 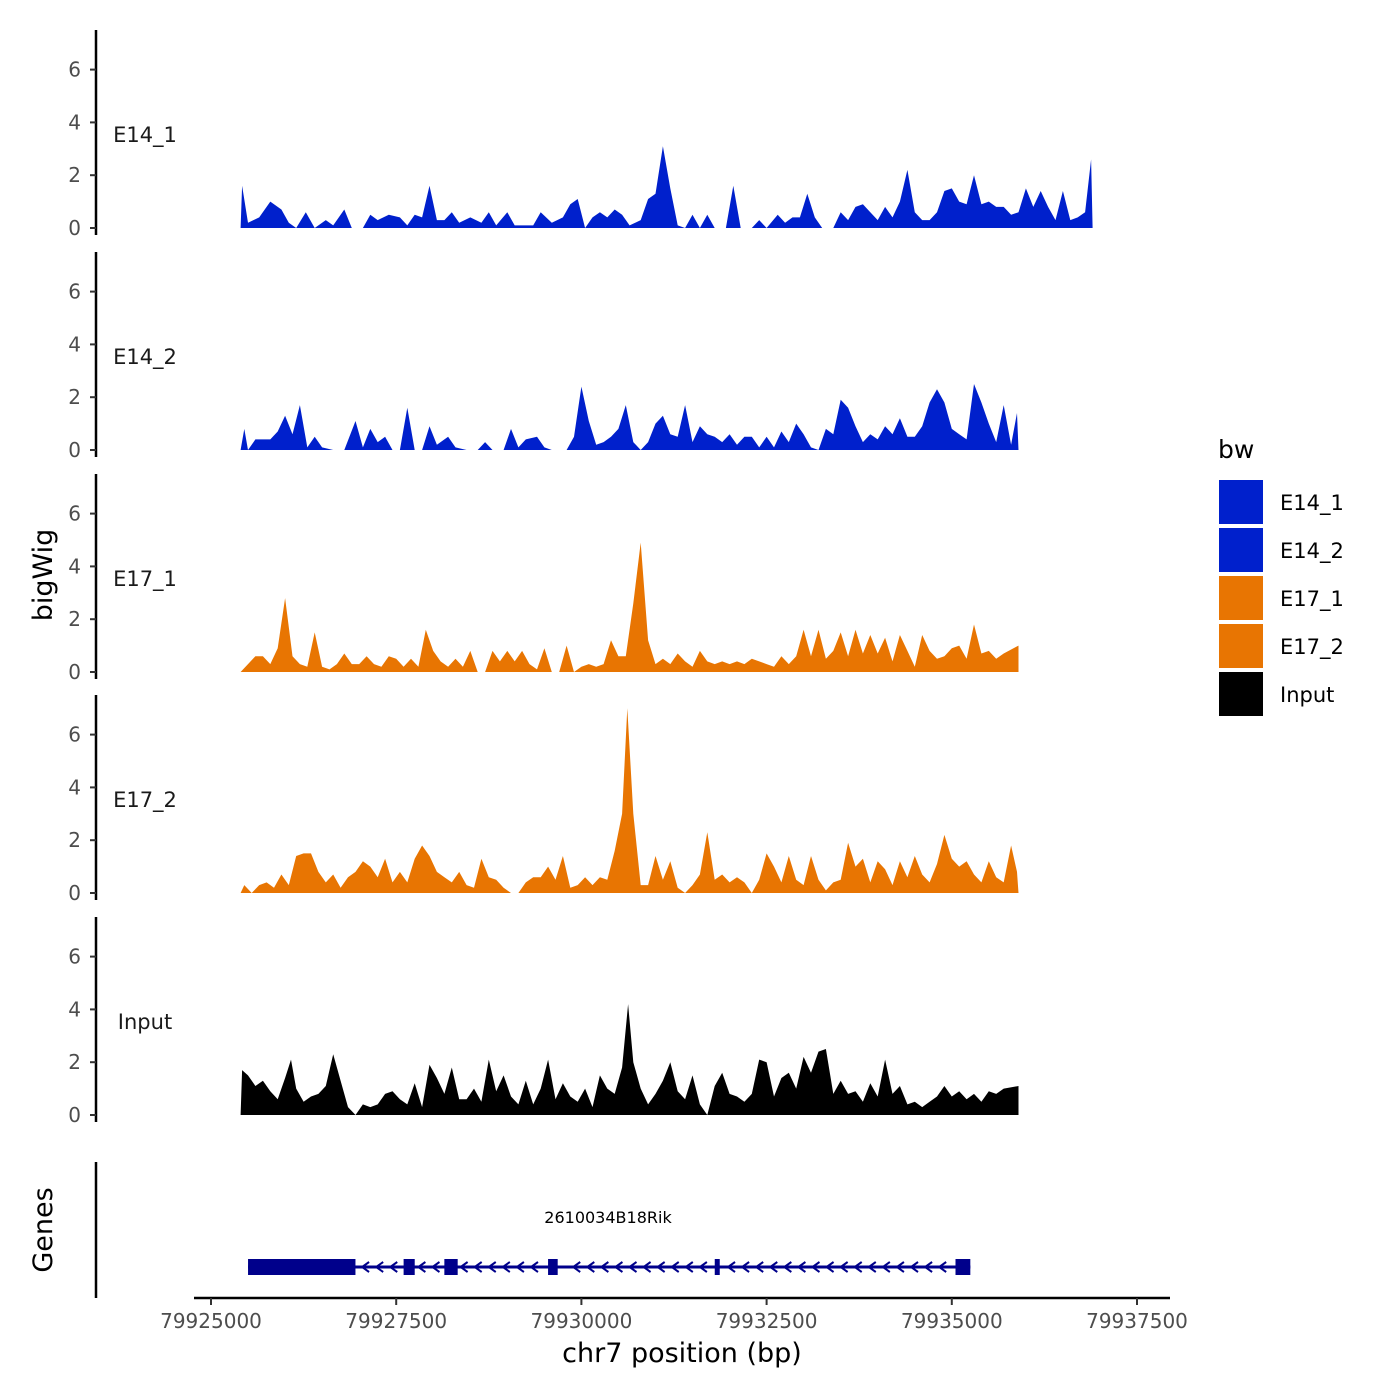 I want to click on coverage-area-input, so click(x=629, y=1059).